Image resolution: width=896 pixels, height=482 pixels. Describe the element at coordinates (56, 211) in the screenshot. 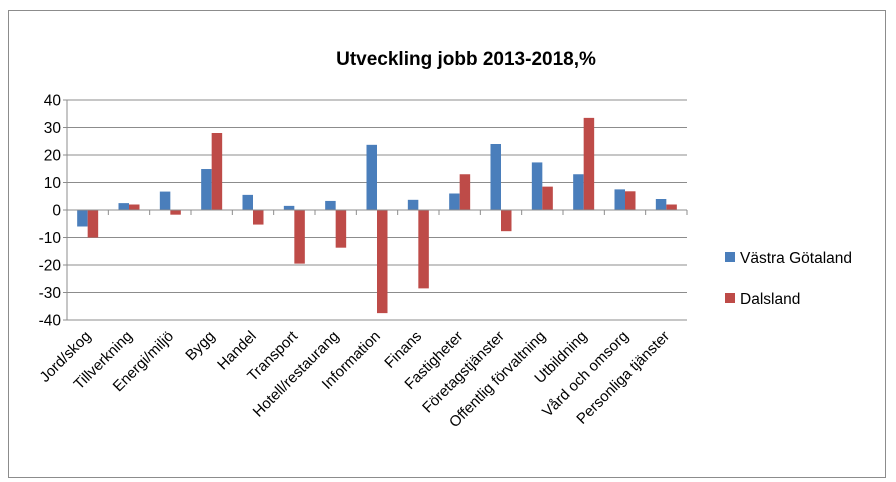

I see `y-tick-label: 0` at that location.